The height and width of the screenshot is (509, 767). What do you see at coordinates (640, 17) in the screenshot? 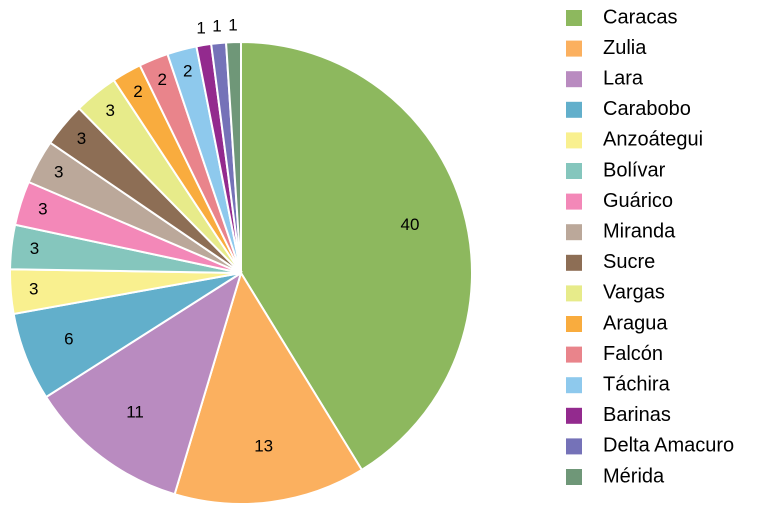
I see `legend-label: Caracas` at bounding box center [640, 17].